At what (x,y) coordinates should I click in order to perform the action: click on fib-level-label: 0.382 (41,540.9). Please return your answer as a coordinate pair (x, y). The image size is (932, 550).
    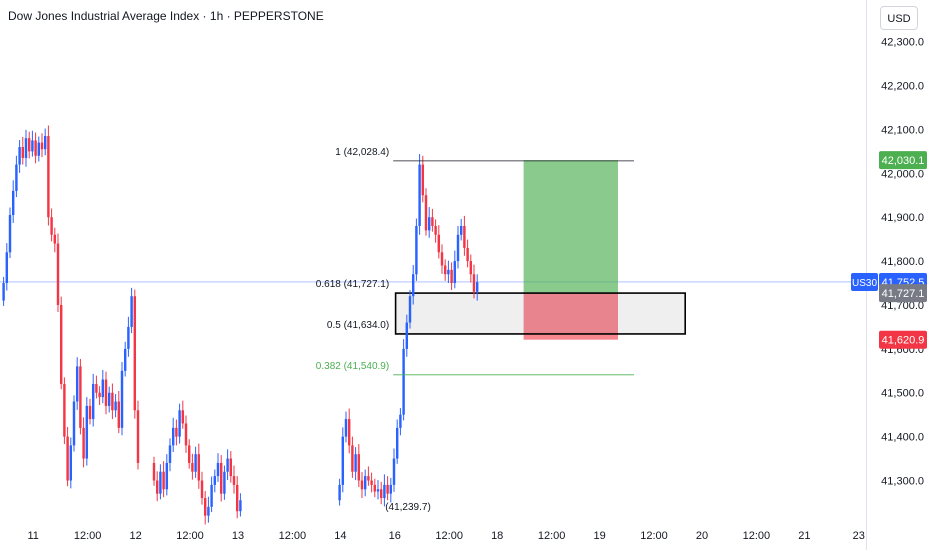
    Looking at the image, I should click on (352, 366).